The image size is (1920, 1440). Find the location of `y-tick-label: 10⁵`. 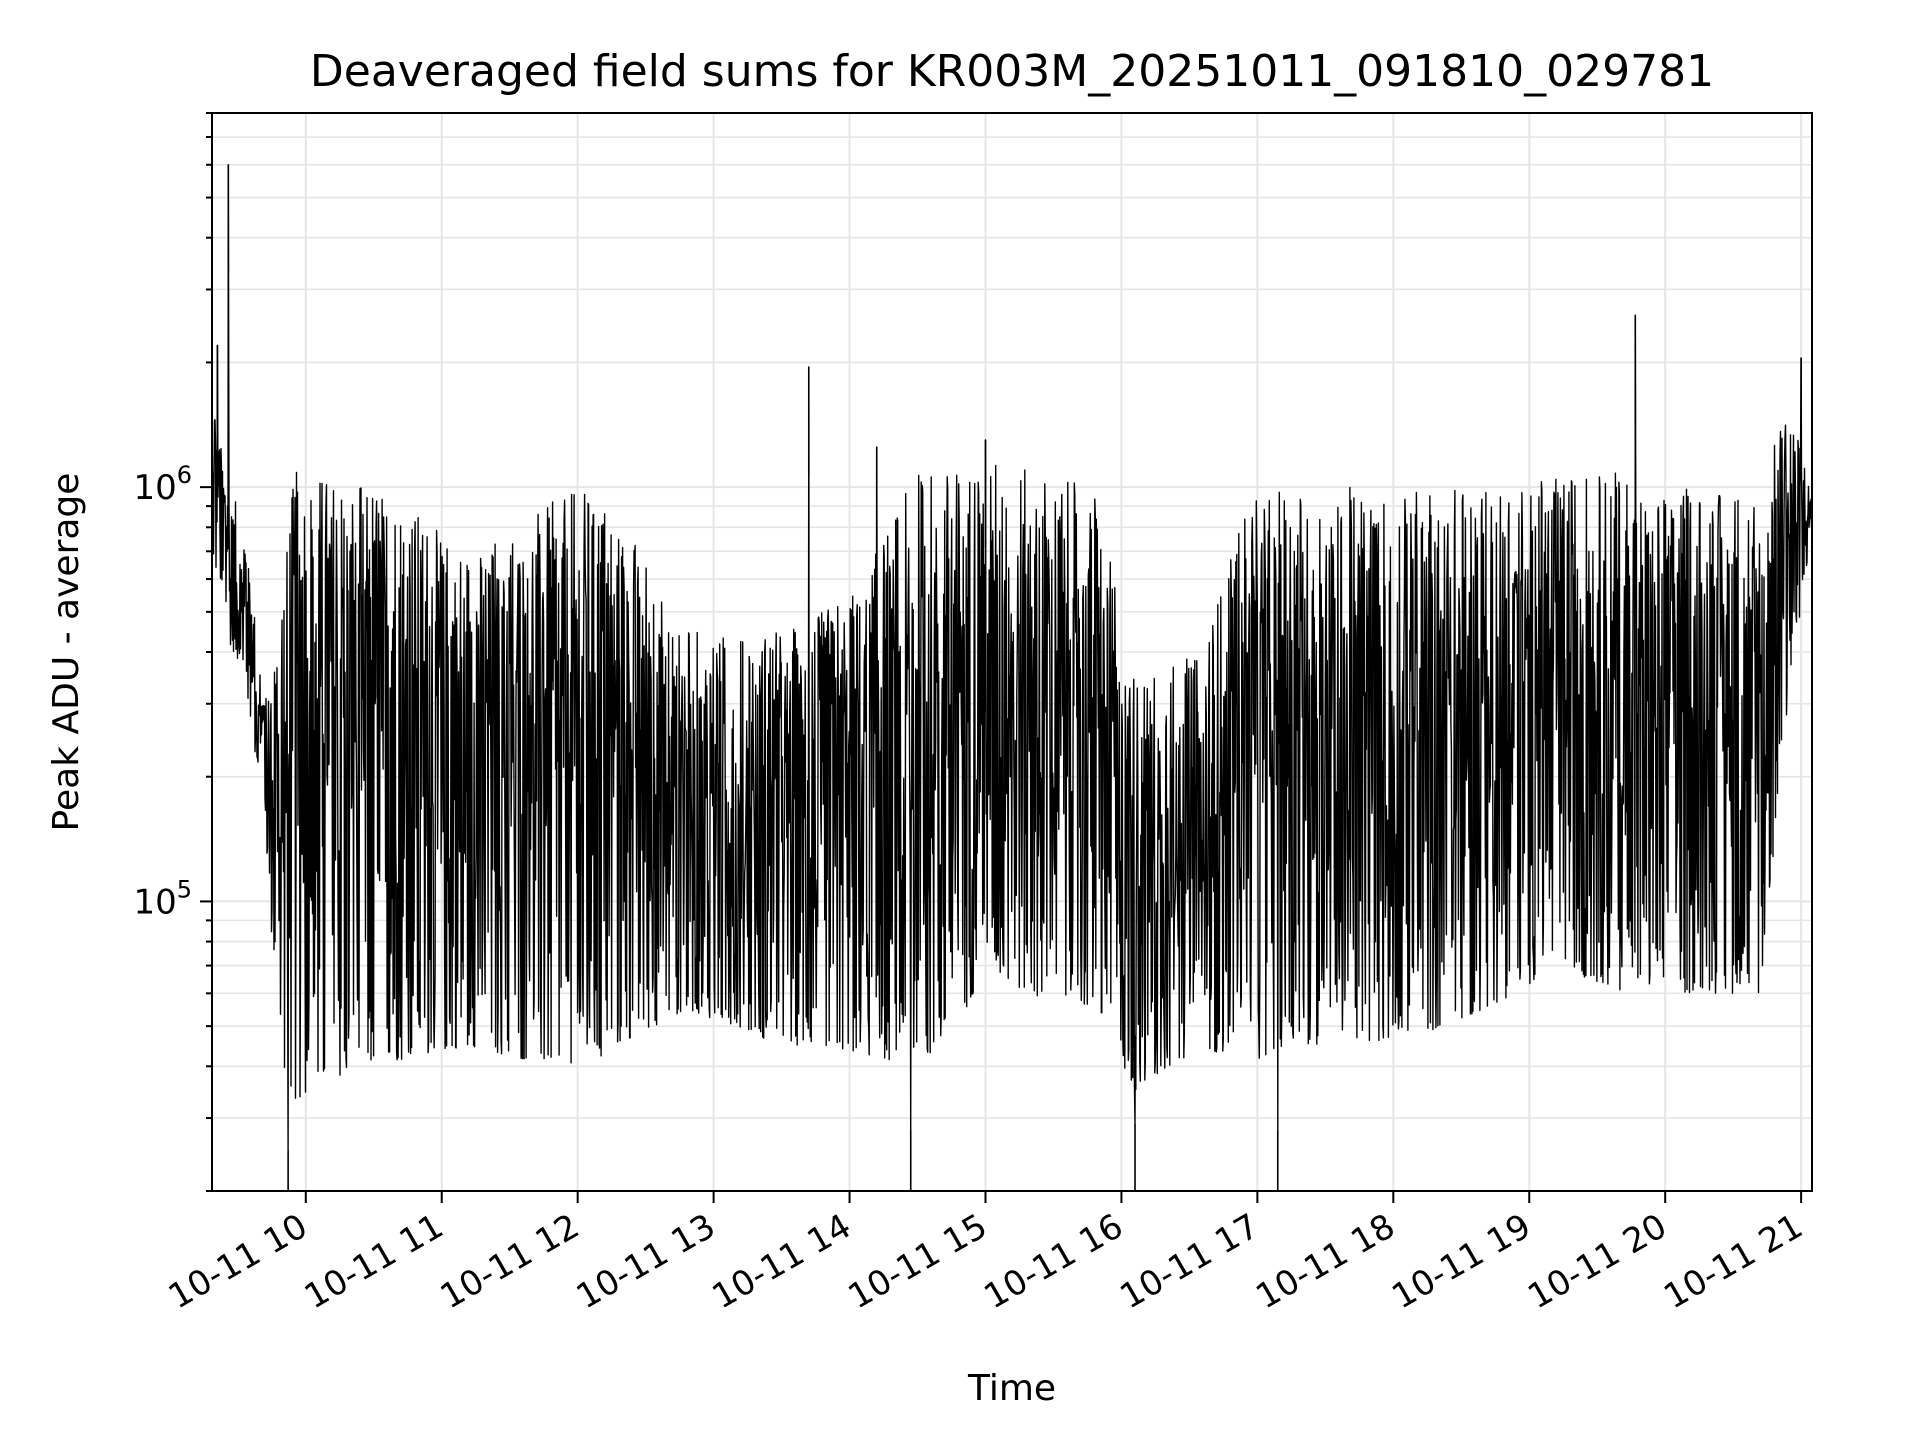

y-tick-label: 10⁵ is located at coordinates (162, 898).